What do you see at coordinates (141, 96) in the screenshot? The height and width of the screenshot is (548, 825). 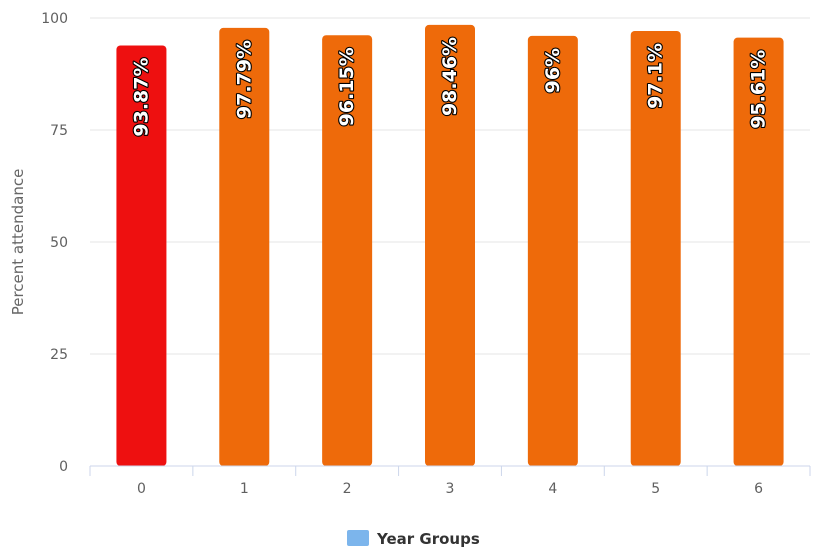 I see `data-label: 93.87%` at bounding box center [141, 96].